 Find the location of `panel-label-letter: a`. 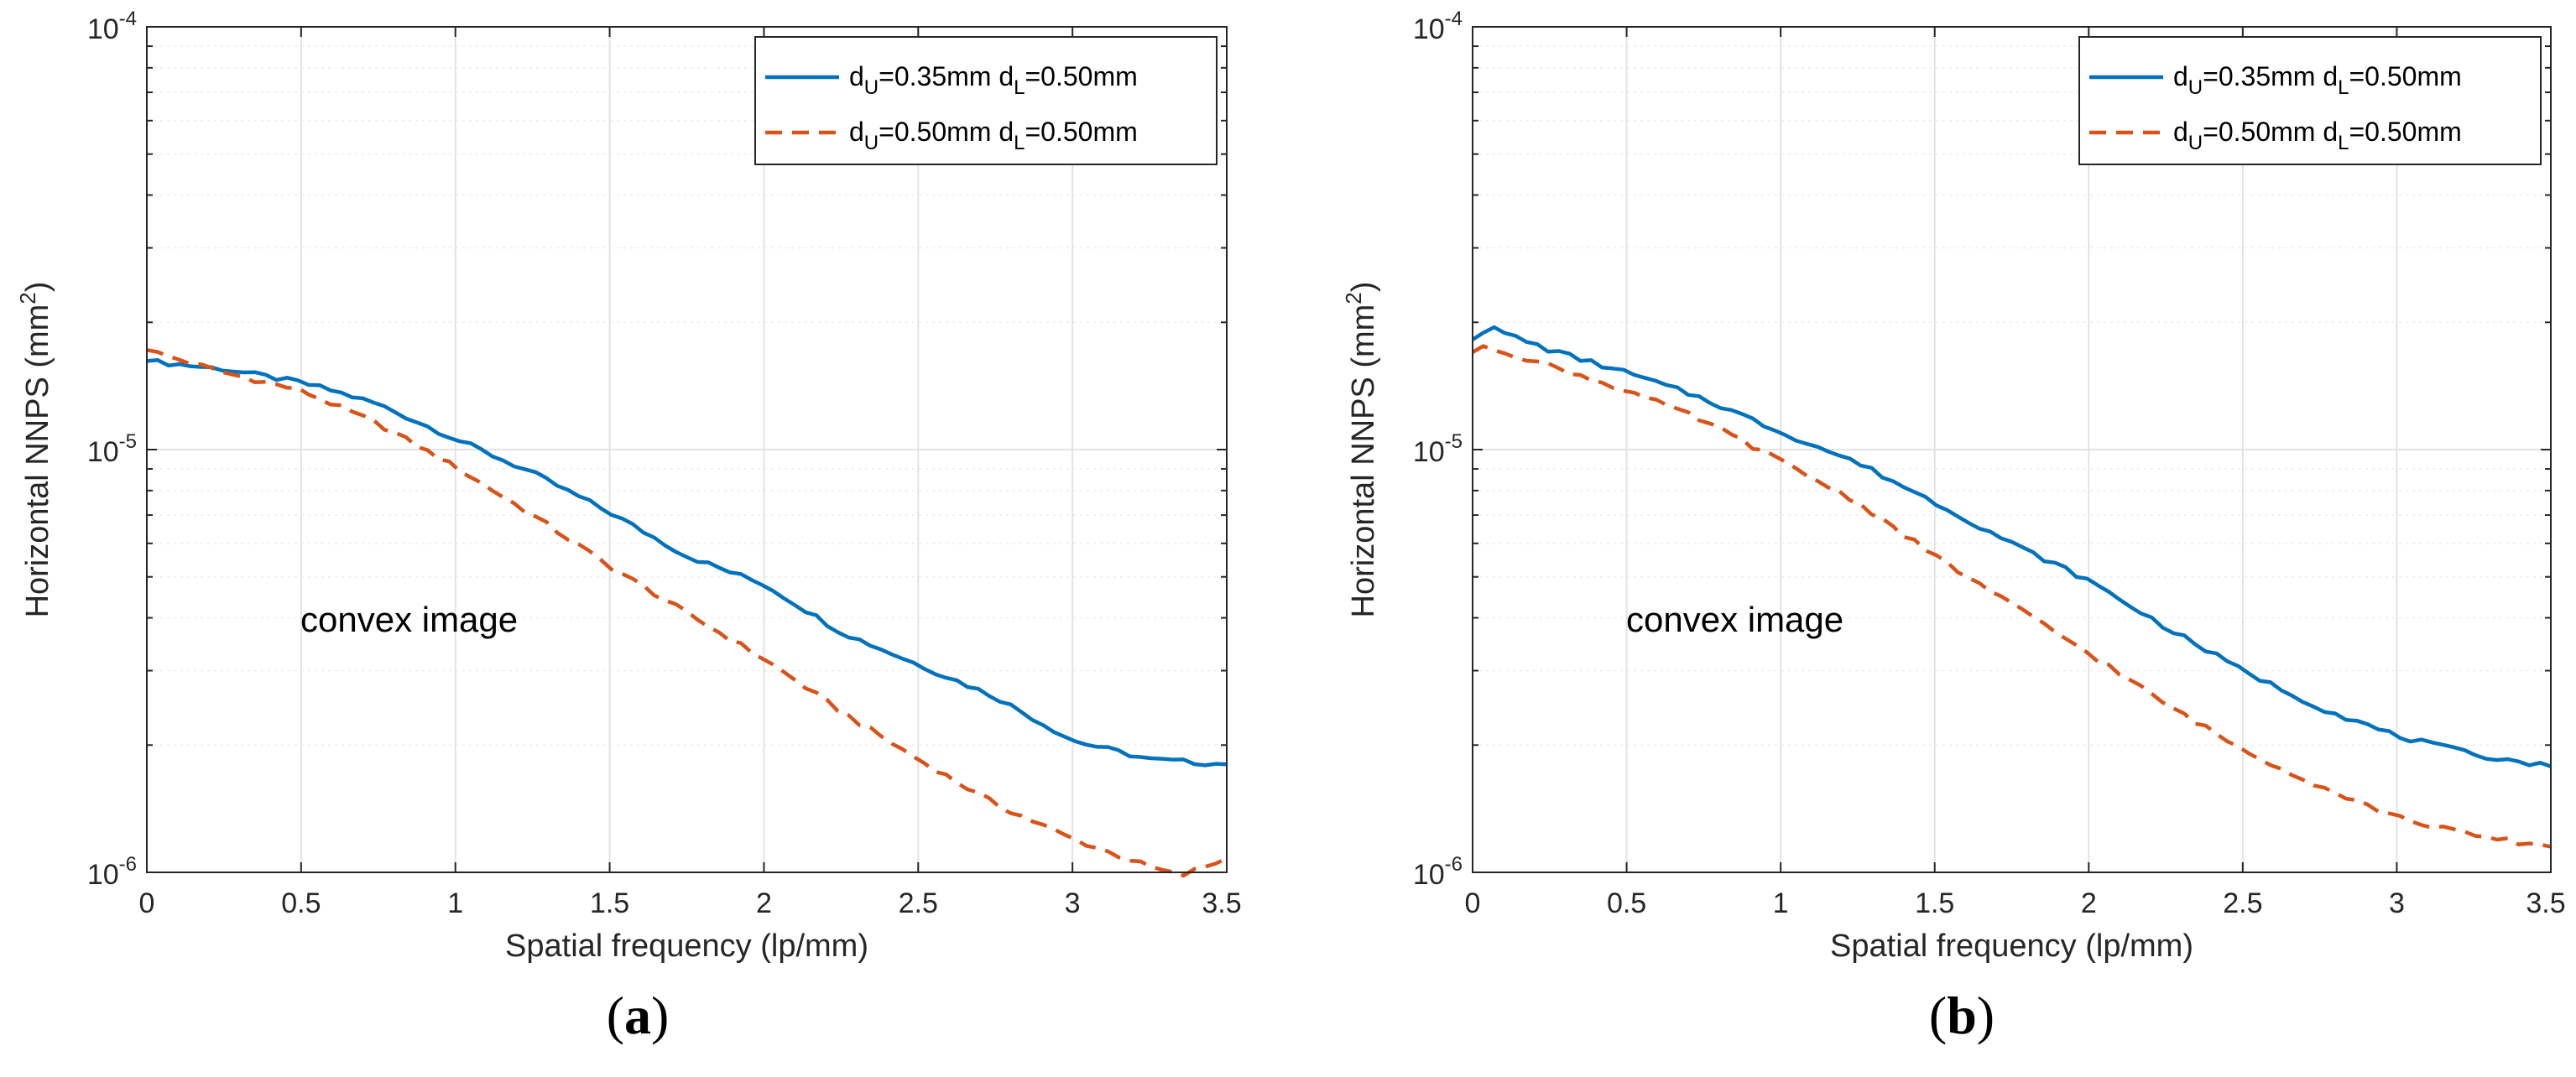

panel-label-letter: a is located at coordinates (637, 1015).